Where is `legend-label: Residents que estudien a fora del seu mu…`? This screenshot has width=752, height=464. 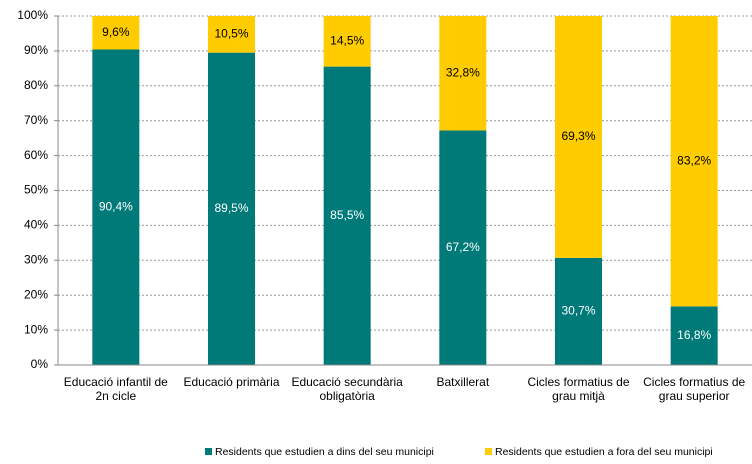
legend-label: Residents que estudien a fora del seu mu… is located at coordinates (604, 452).